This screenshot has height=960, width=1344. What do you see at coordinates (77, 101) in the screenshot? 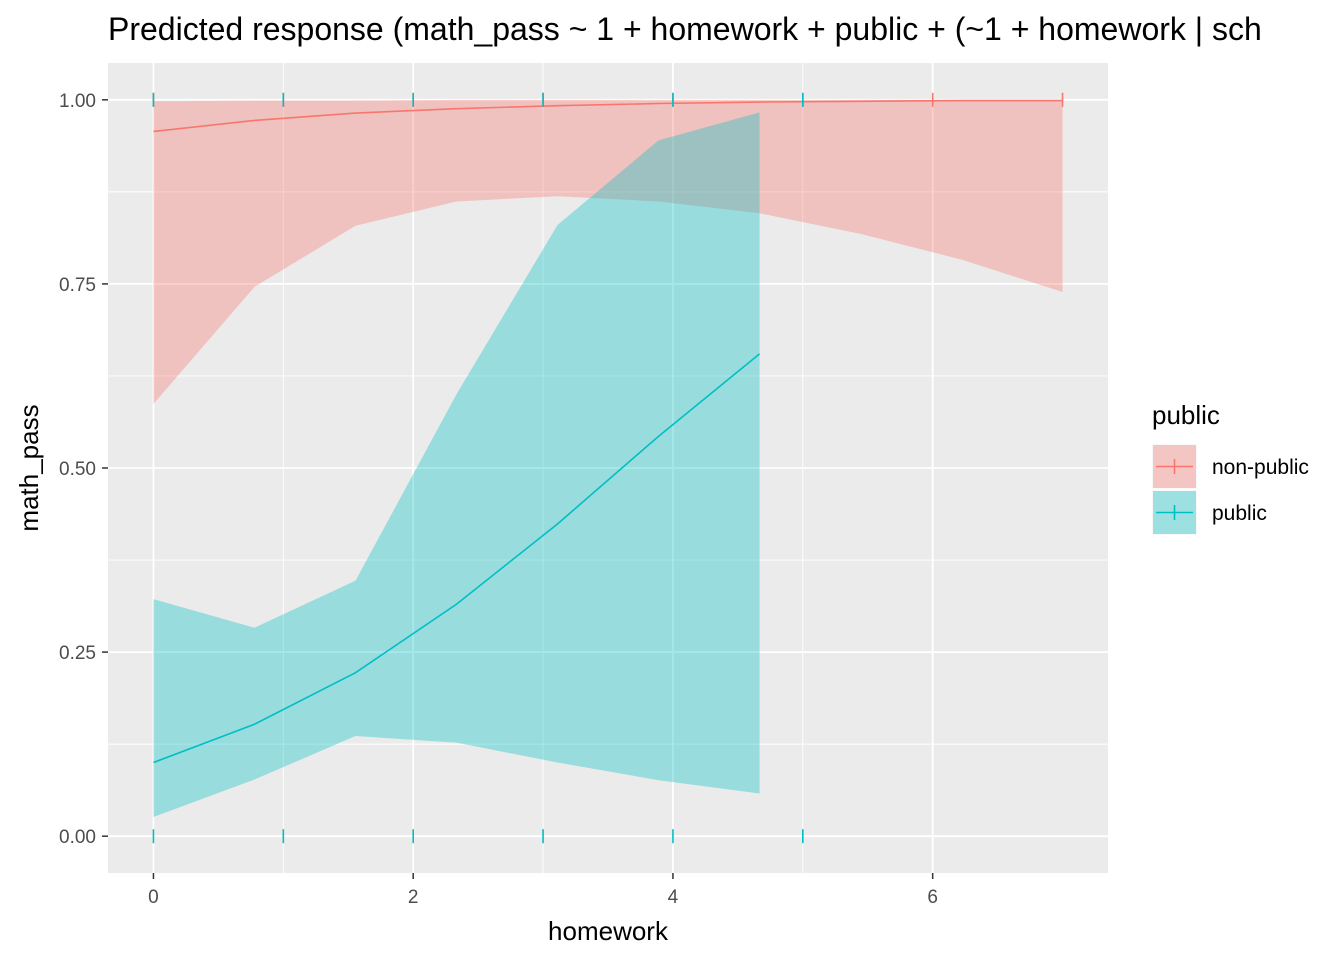
I see `y-tick-label: 1.00` at bounding box center [77, 101].